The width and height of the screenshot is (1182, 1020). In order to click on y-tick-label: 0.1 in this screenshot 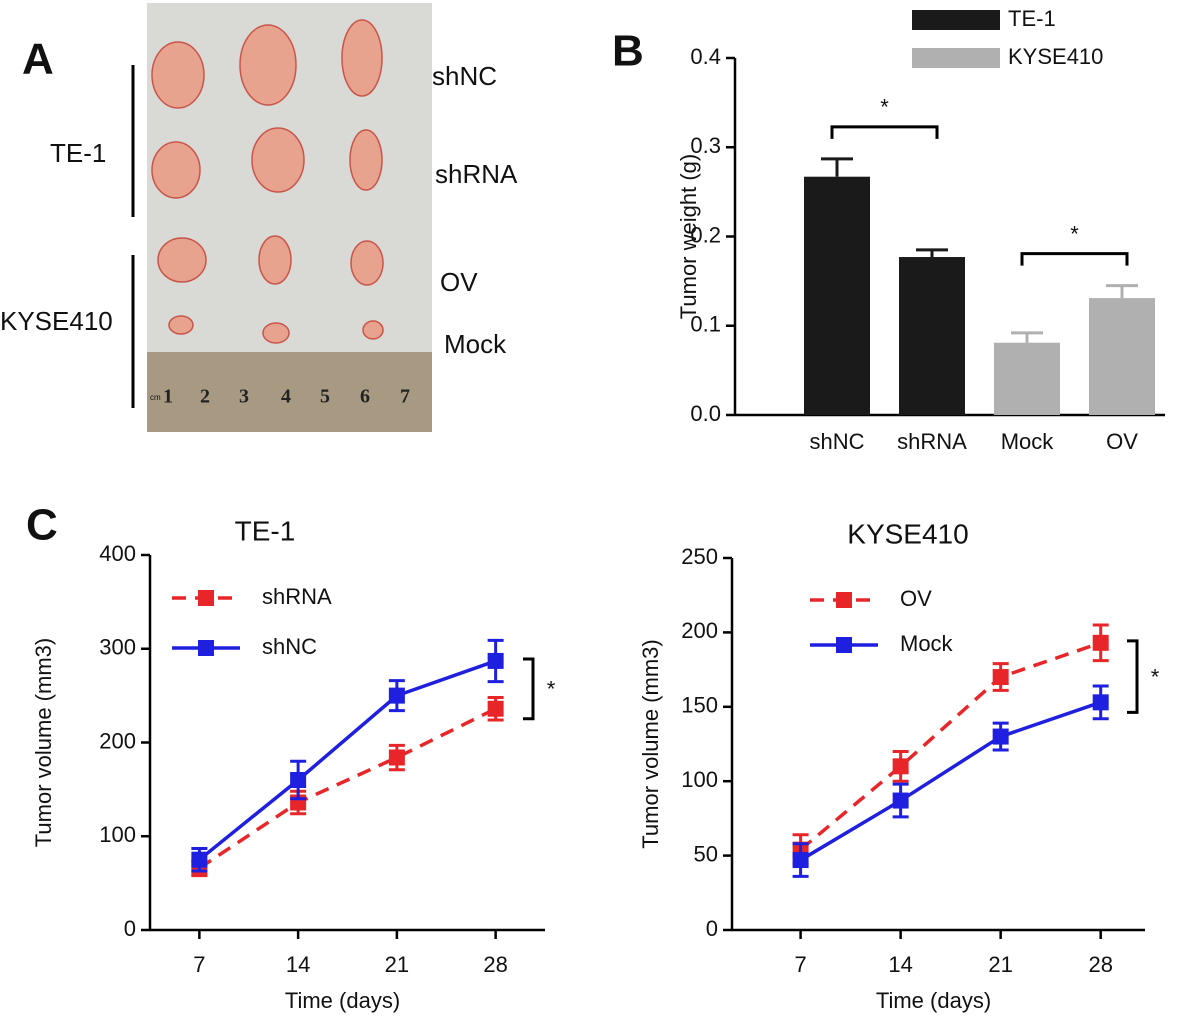, I will do `click(705, 324)`.